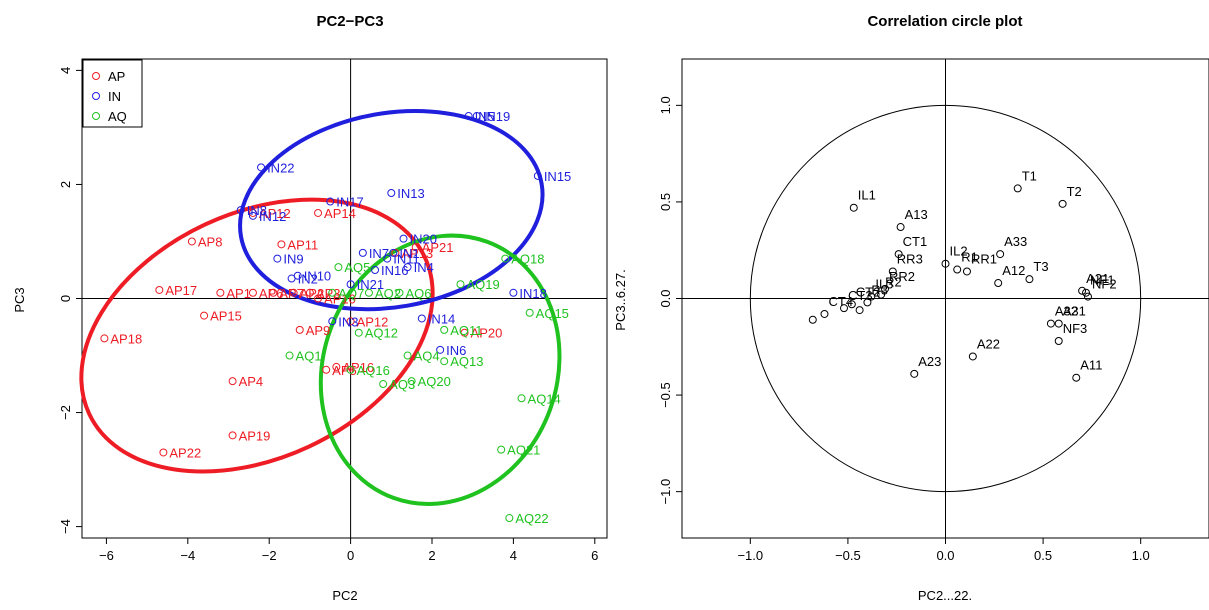 This screenshot has height=610, width=1209. Describe the element at coordinates (226, 316) in the screenshot. I see `point-label-ap15: AP15` at that location.